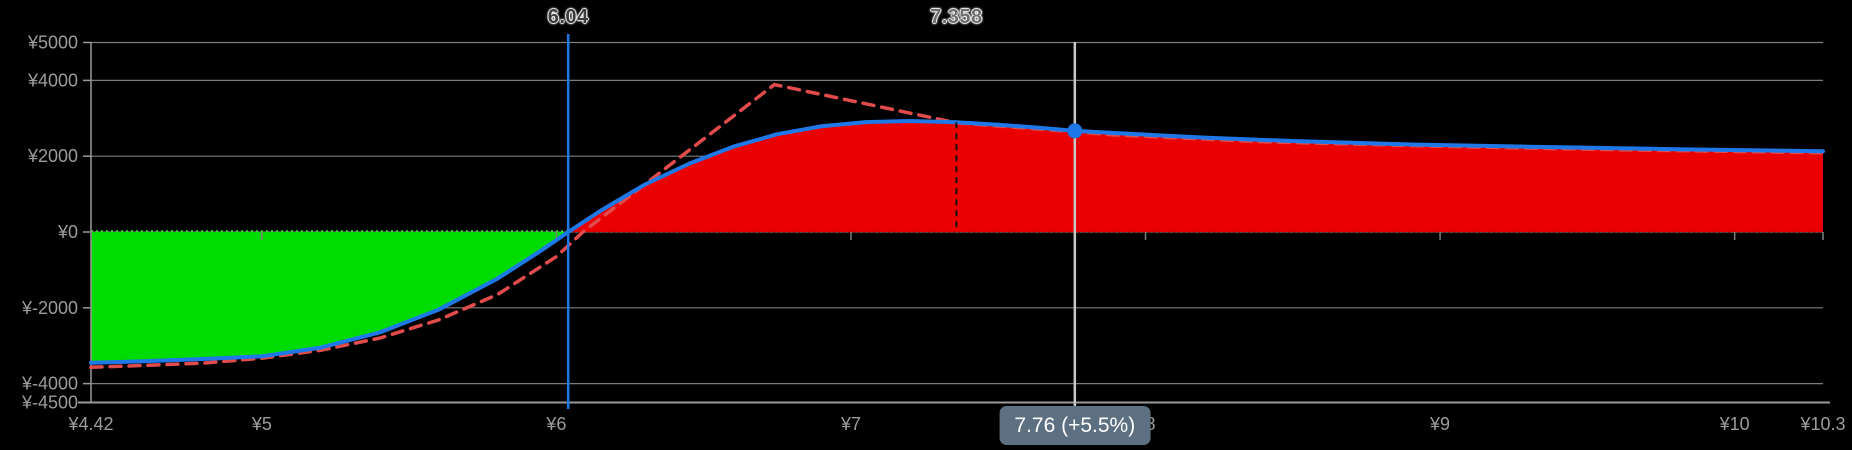  I want to click on y-axis-label: ¥-4000, so click(49, 384).